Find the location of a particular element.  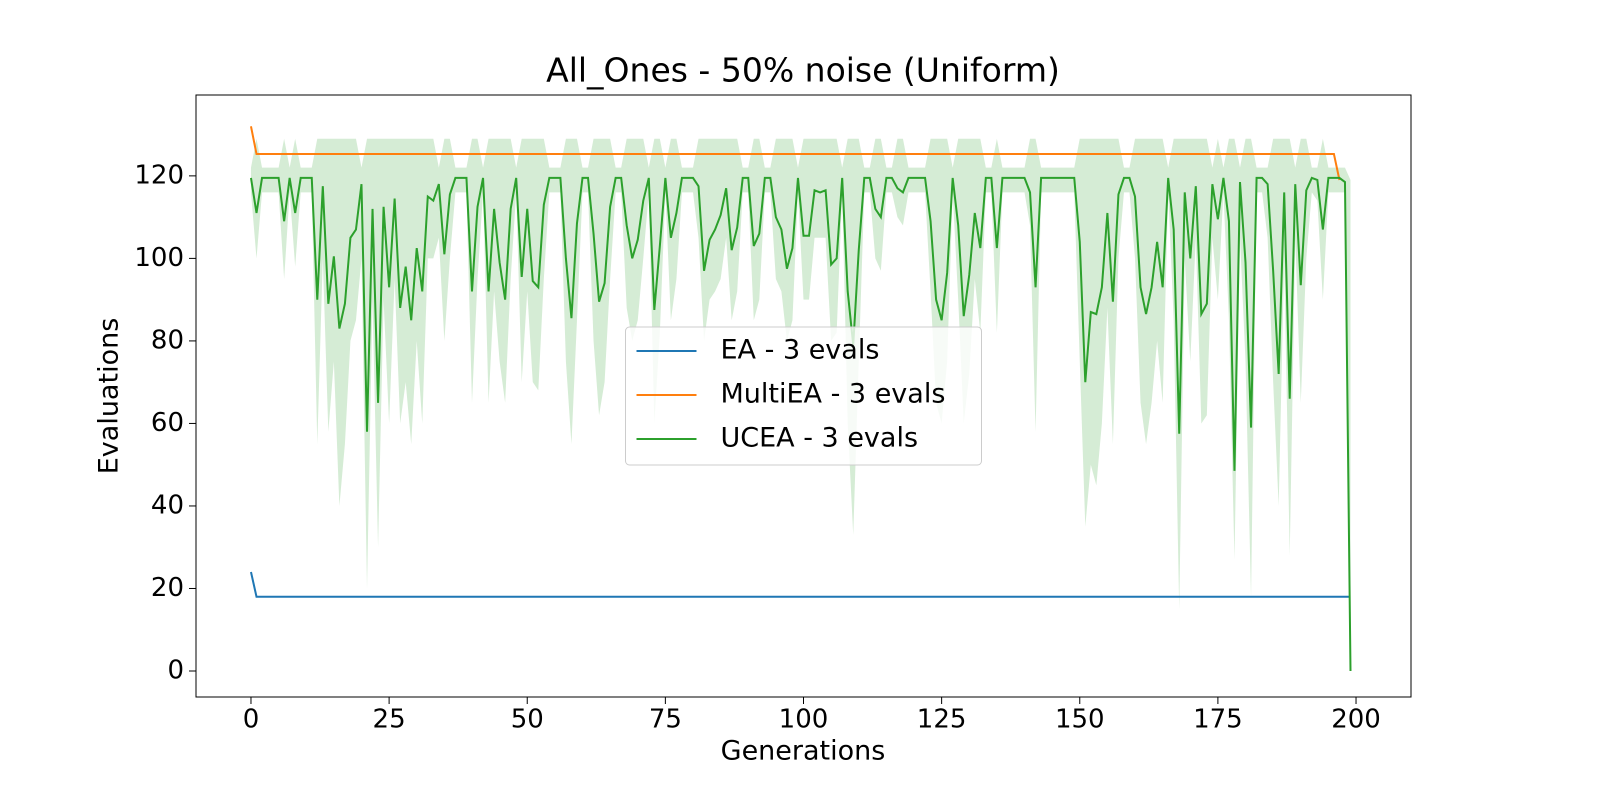

x-tick-label: 125 is located at coordinates (942, 720).